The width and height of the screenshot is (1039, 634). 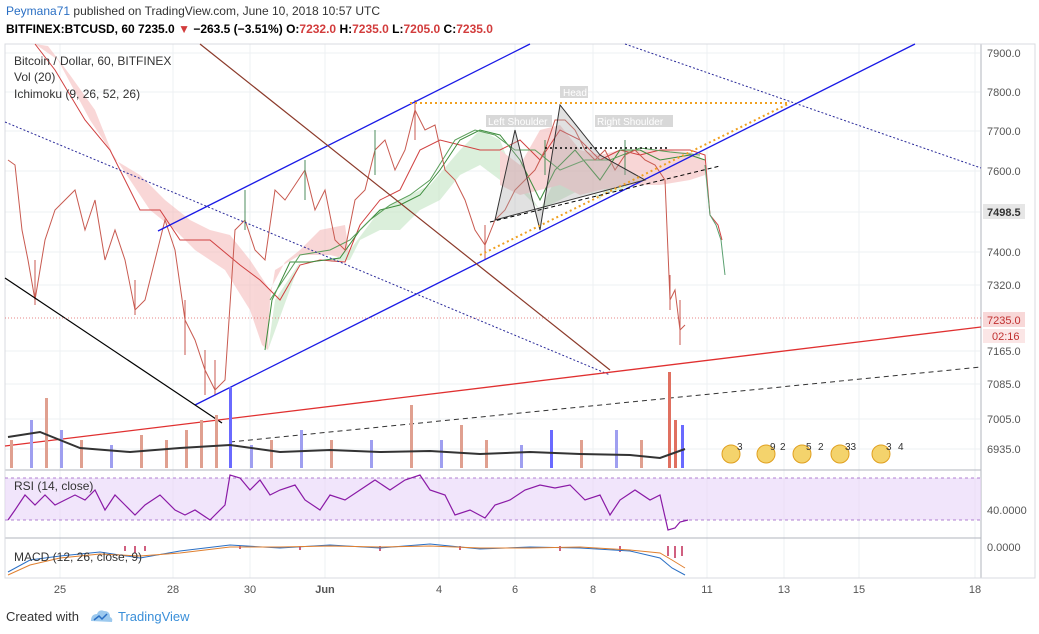 I want to click on low-label: L:, so click(x=398, y=29).